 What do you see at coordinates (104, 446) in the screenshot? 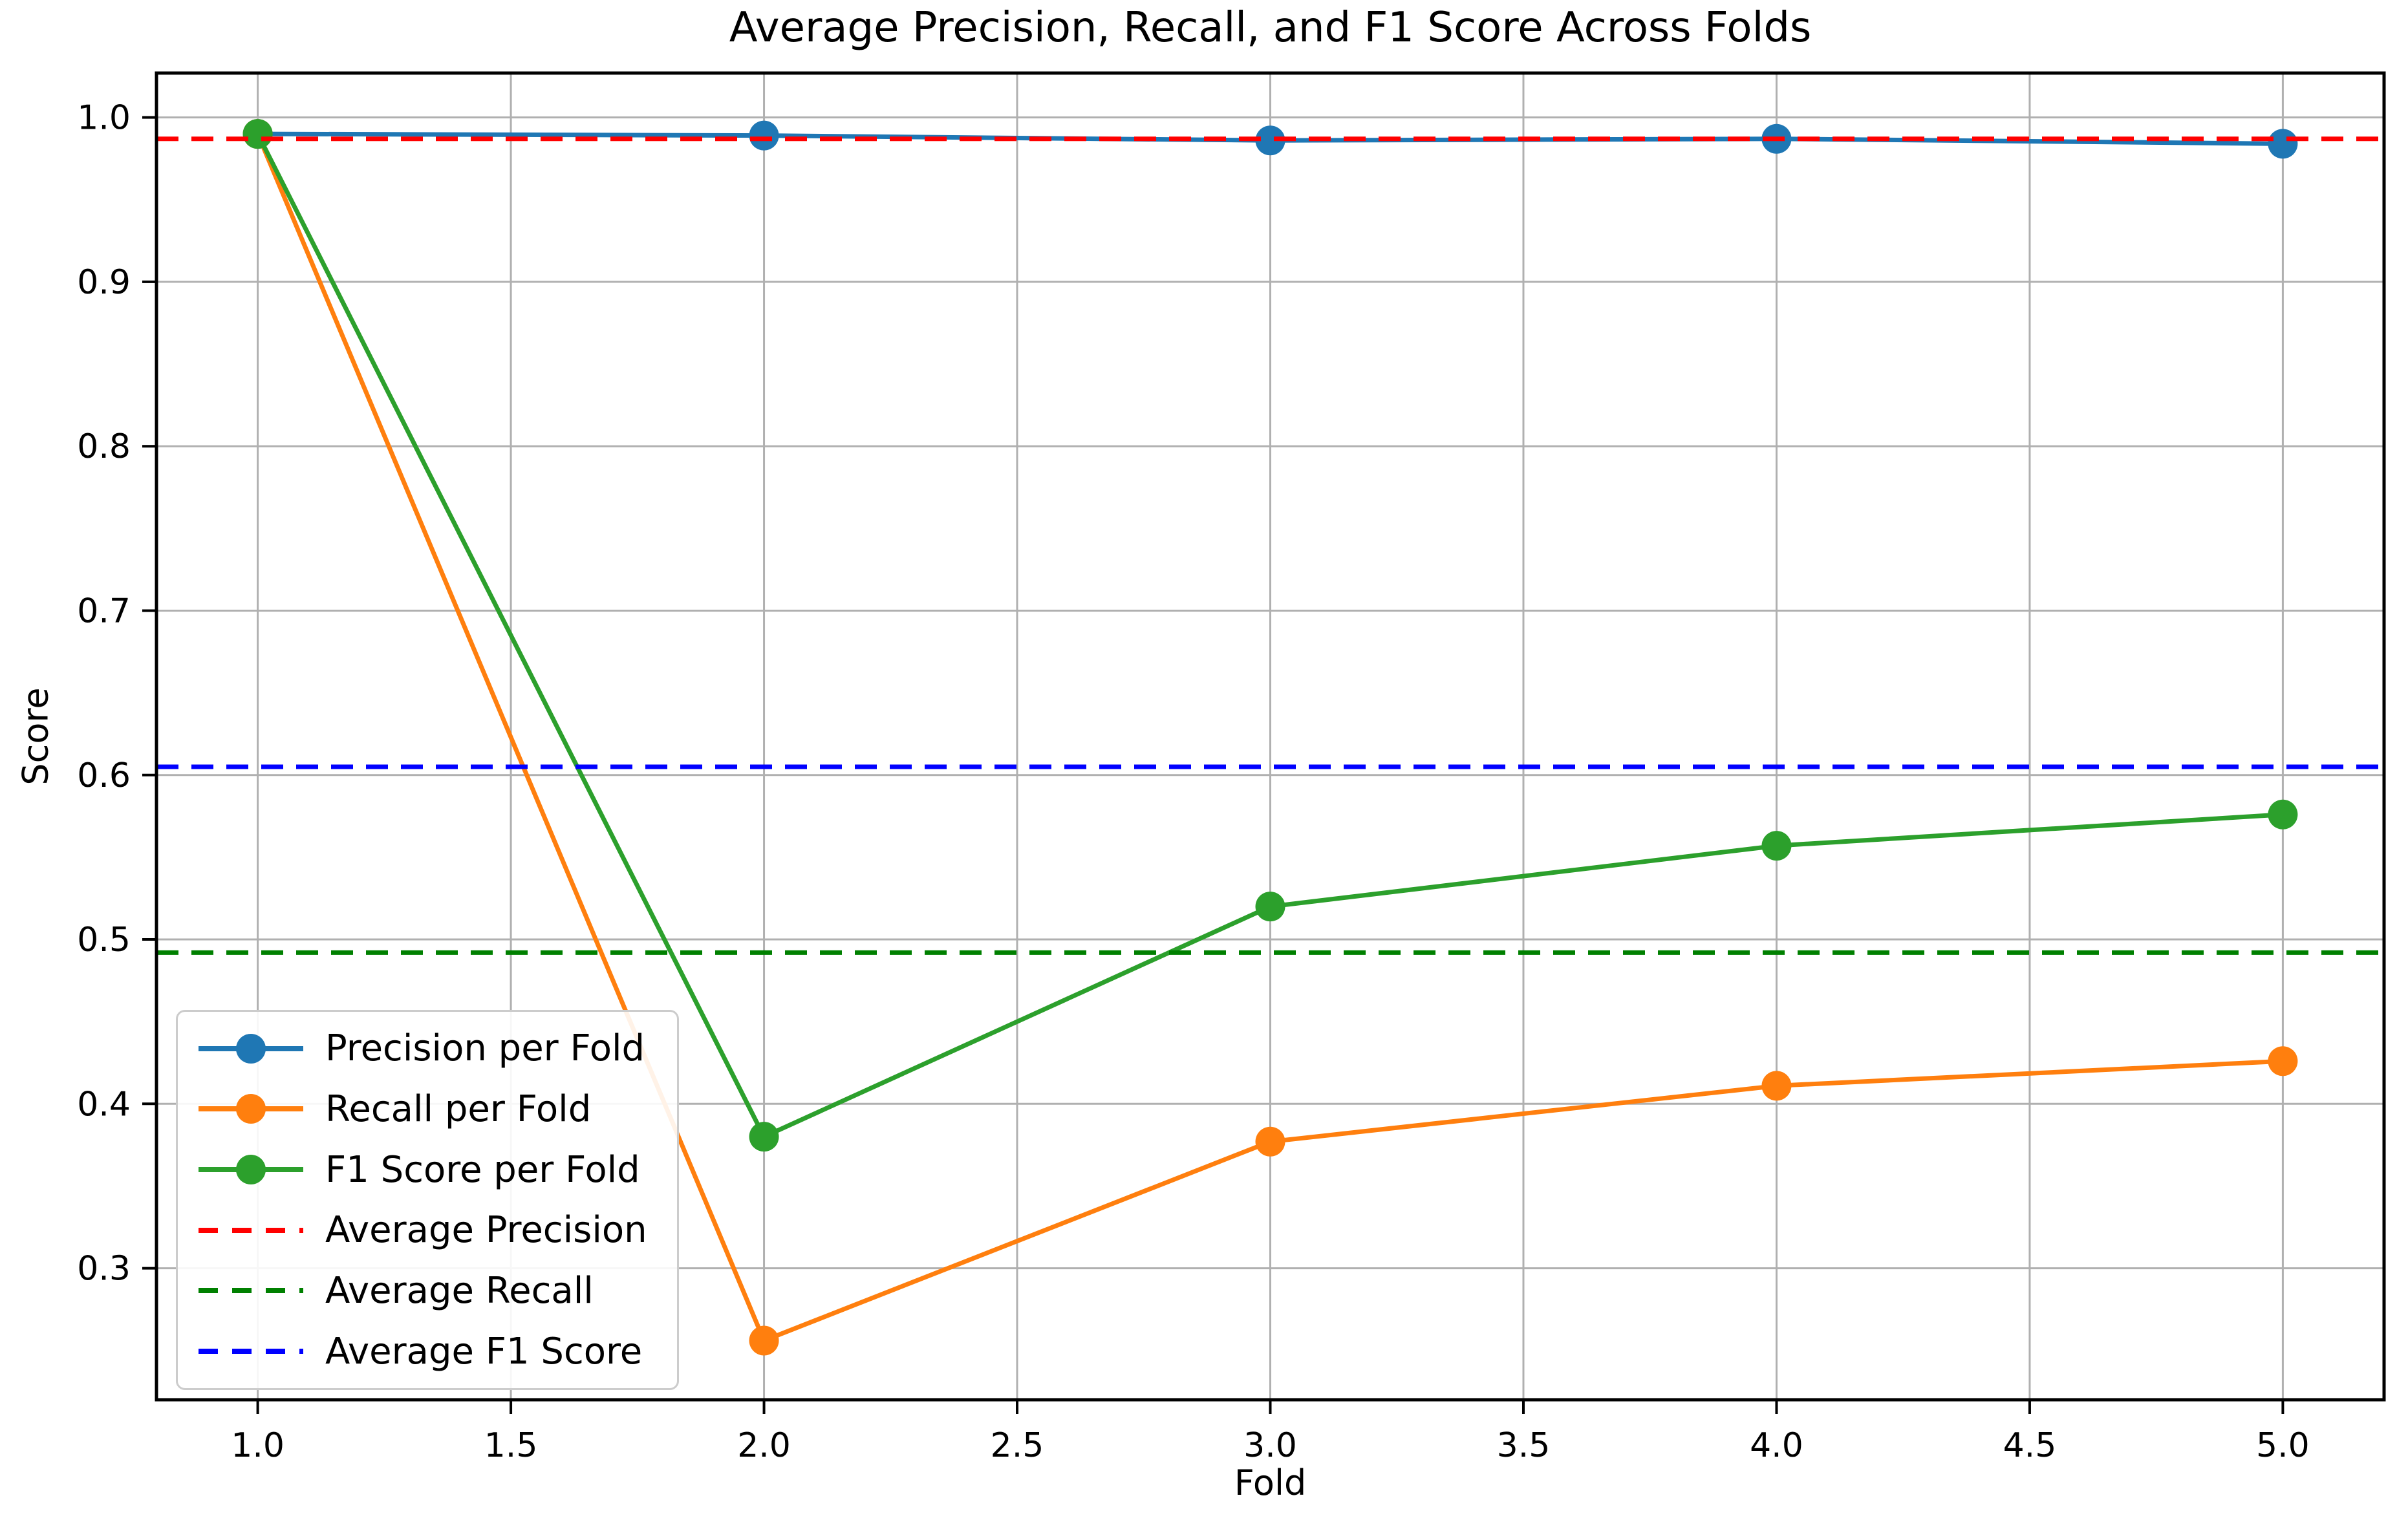
I see `tick-label-y-0.8: 0.8` at bounding box center [104, 446].